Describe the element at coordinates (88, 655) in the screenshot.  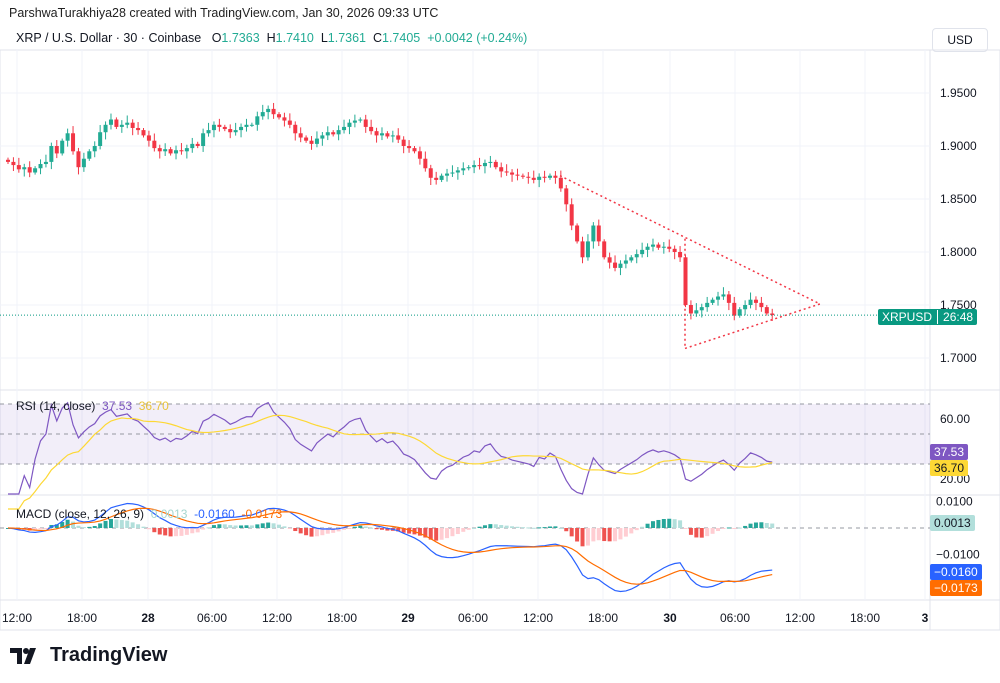
I see `tradingview-logo: TradingView` at that location.